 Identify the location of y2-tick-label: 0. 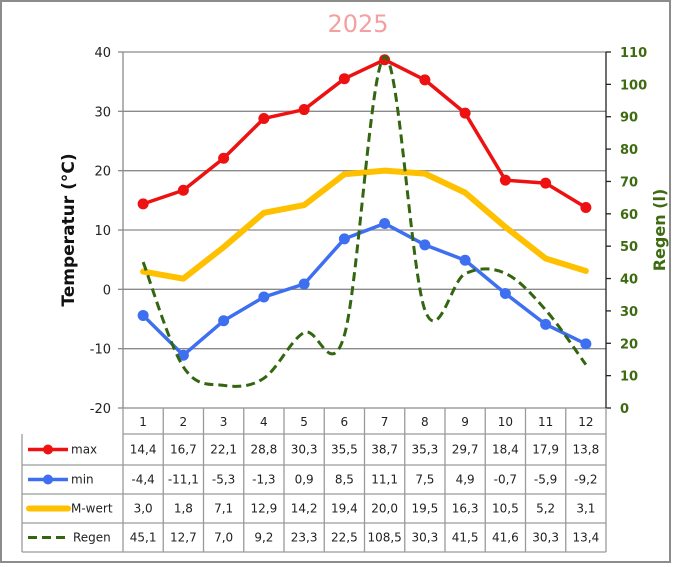
(624, 409).